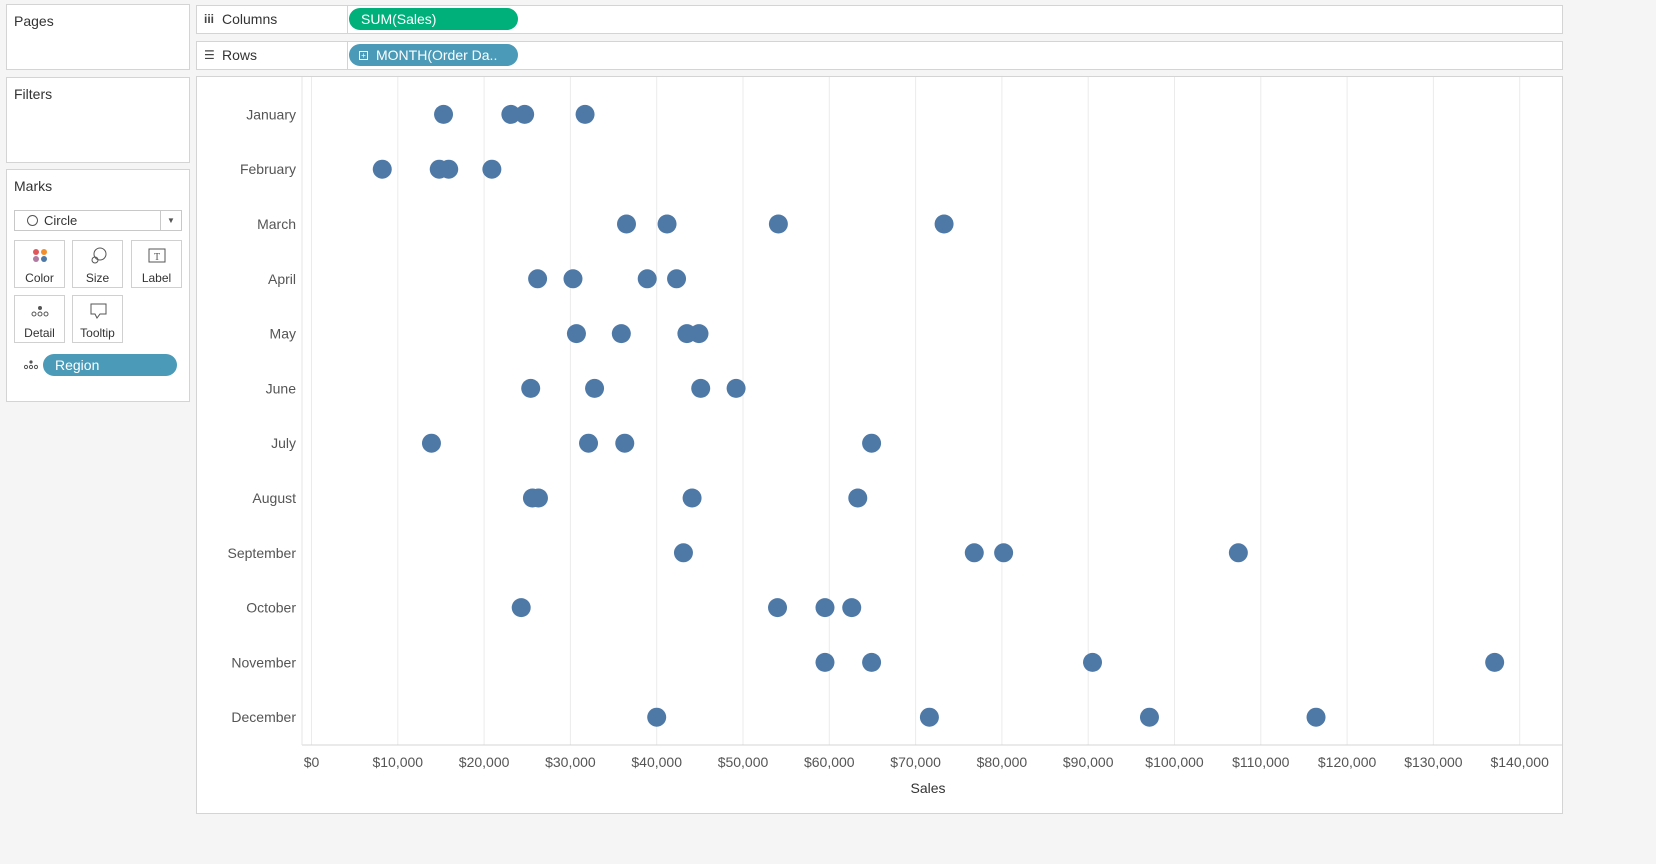 This screenshot has height=864, width=1656. Describe the element at coordinates (283, 334) in the screenshot. I see `row-label-may: May` at that location.